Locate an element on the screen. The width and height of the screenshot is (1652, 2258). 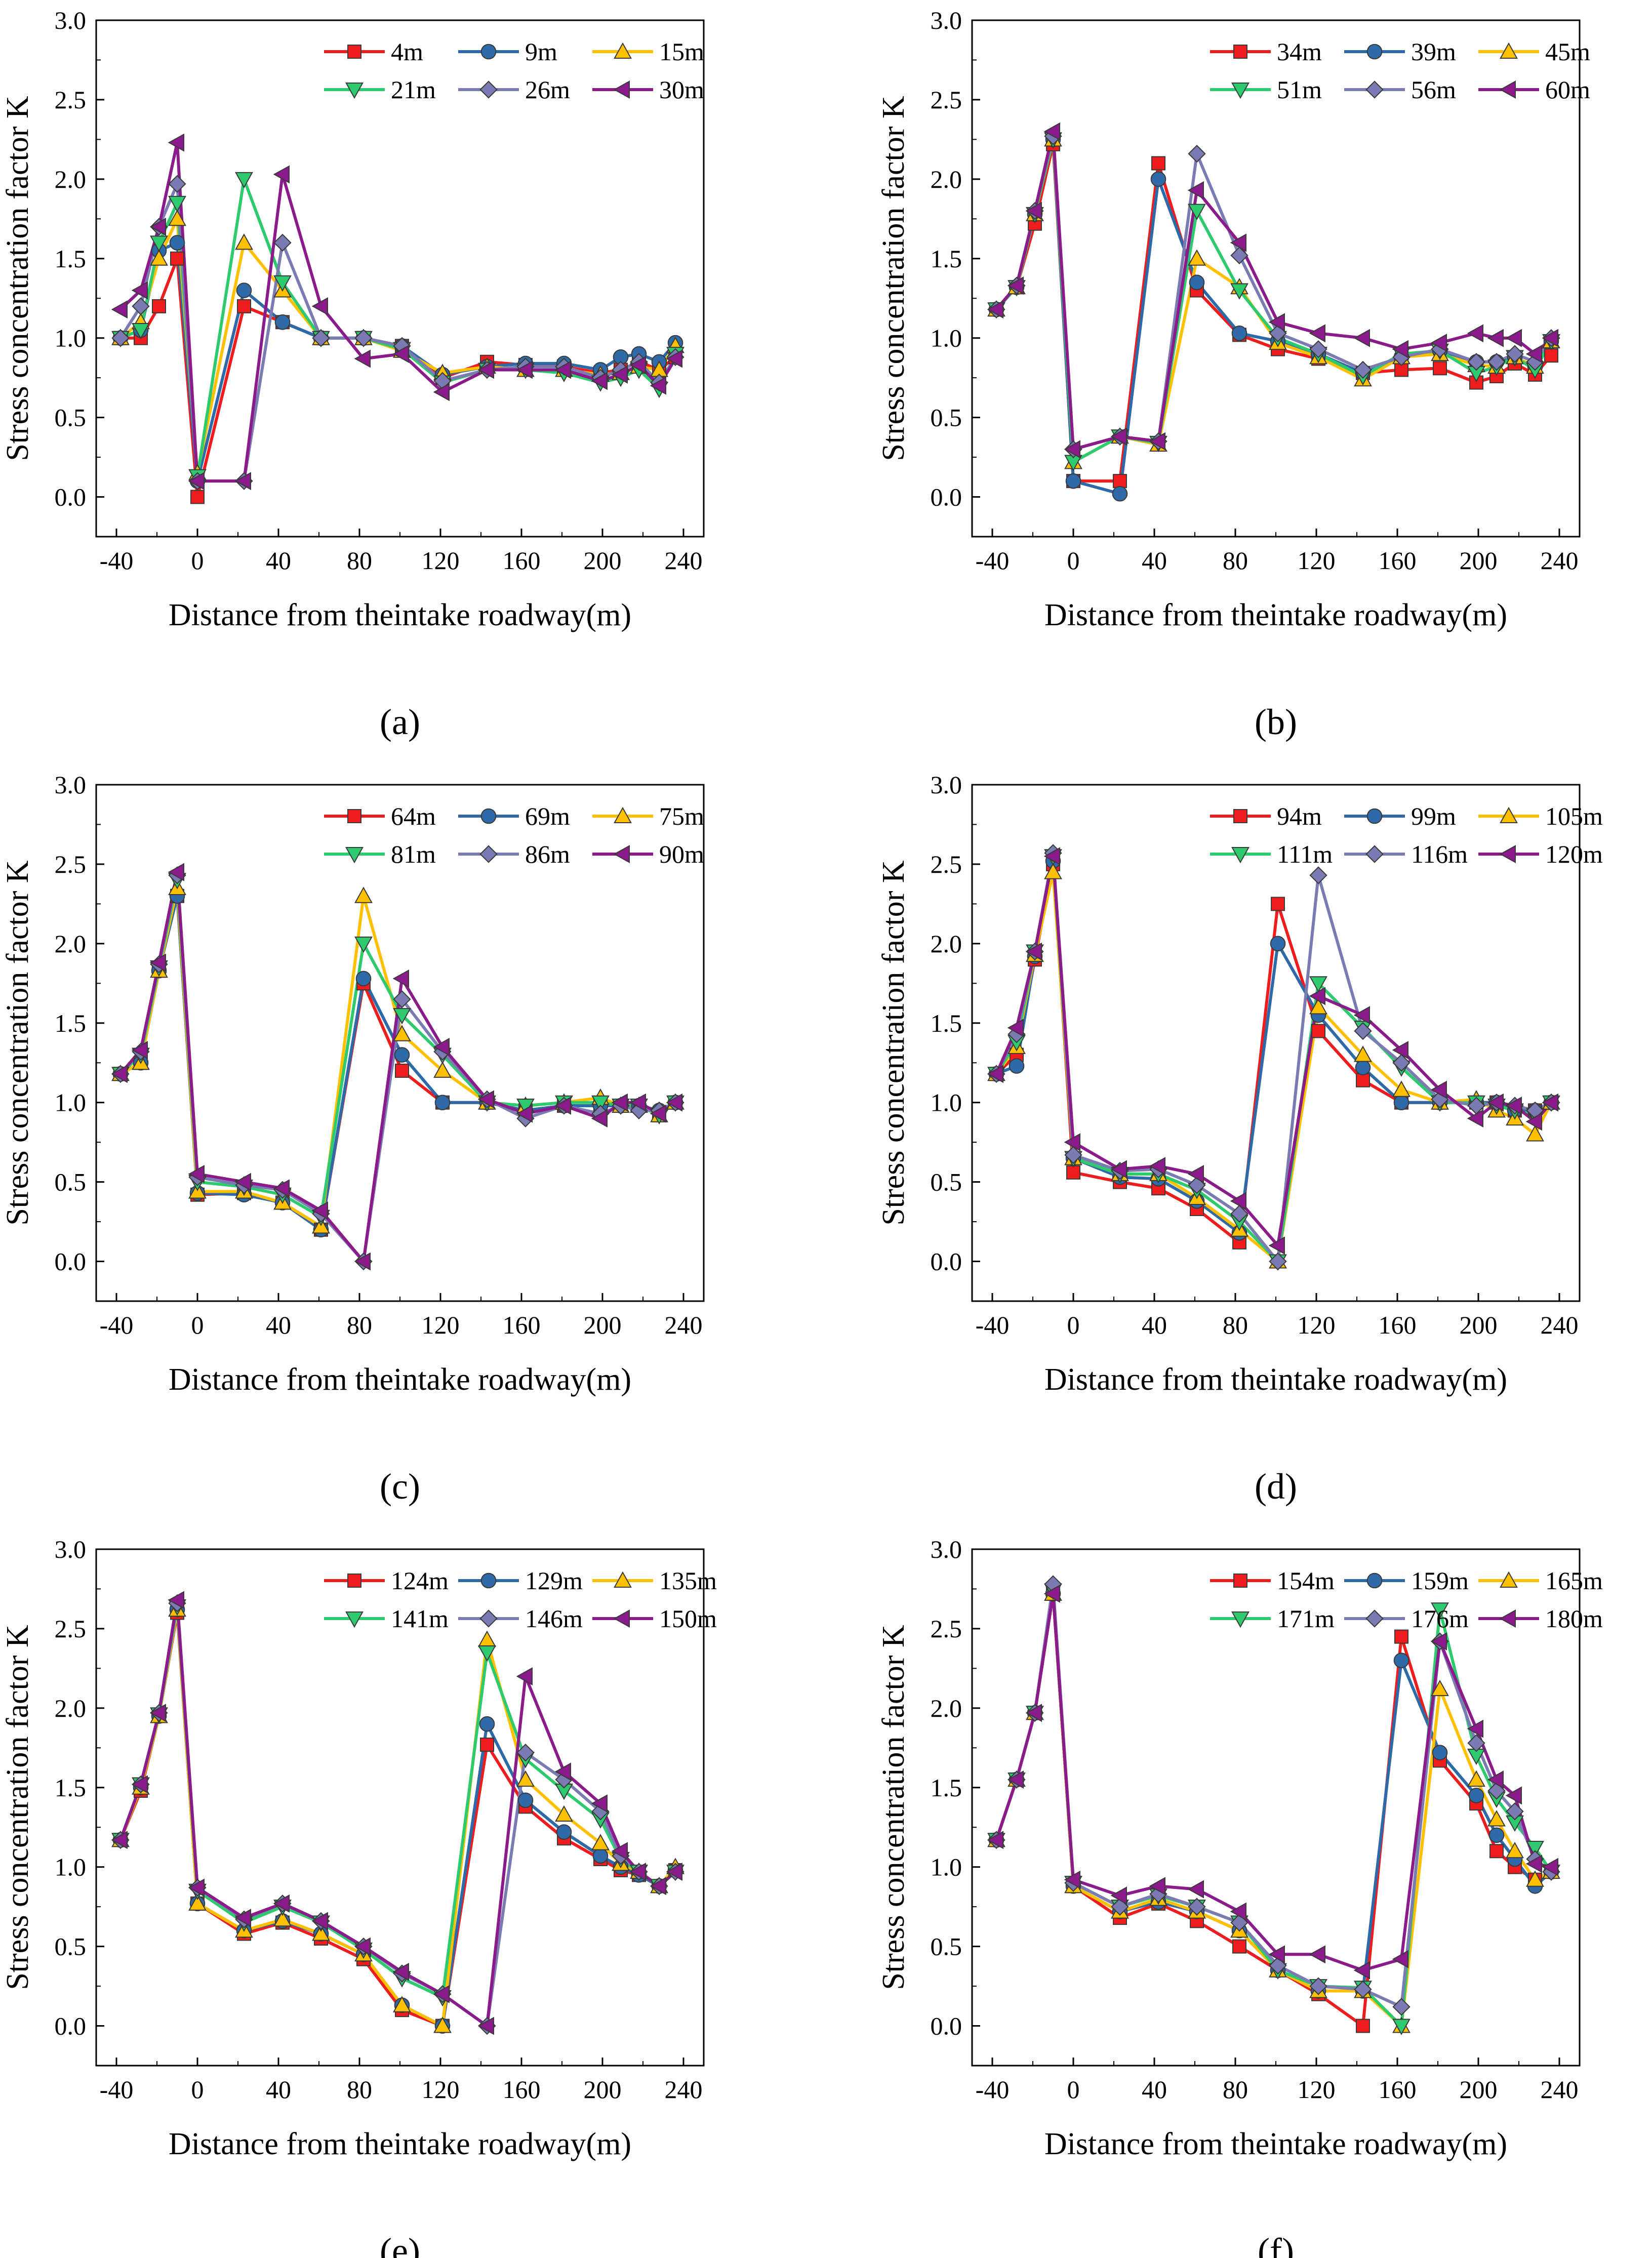
data-point-171m is located at coordinates (1535, 1849).